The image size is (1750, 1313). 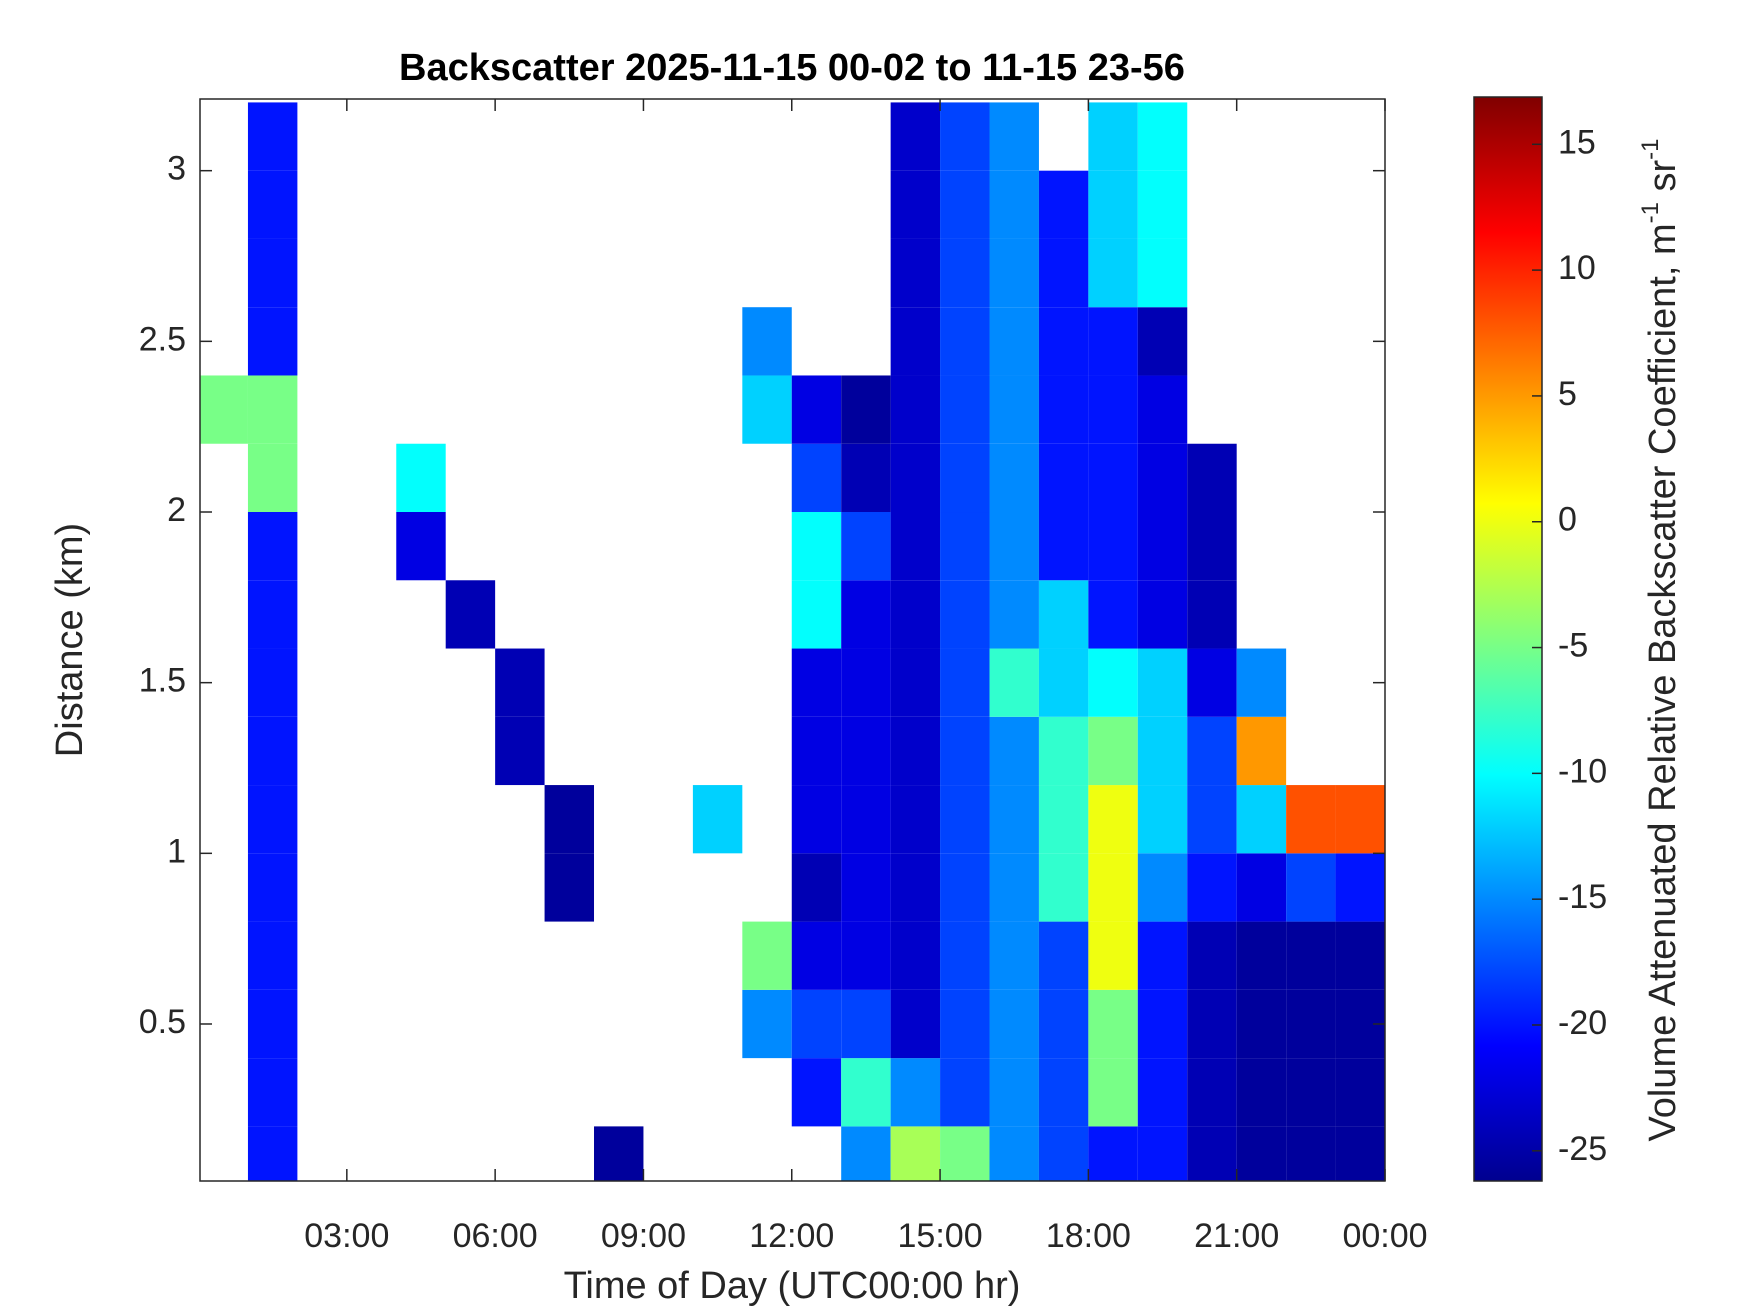 I want to click on colorbar-label-sup: -1, so click(x=1650, y=212).